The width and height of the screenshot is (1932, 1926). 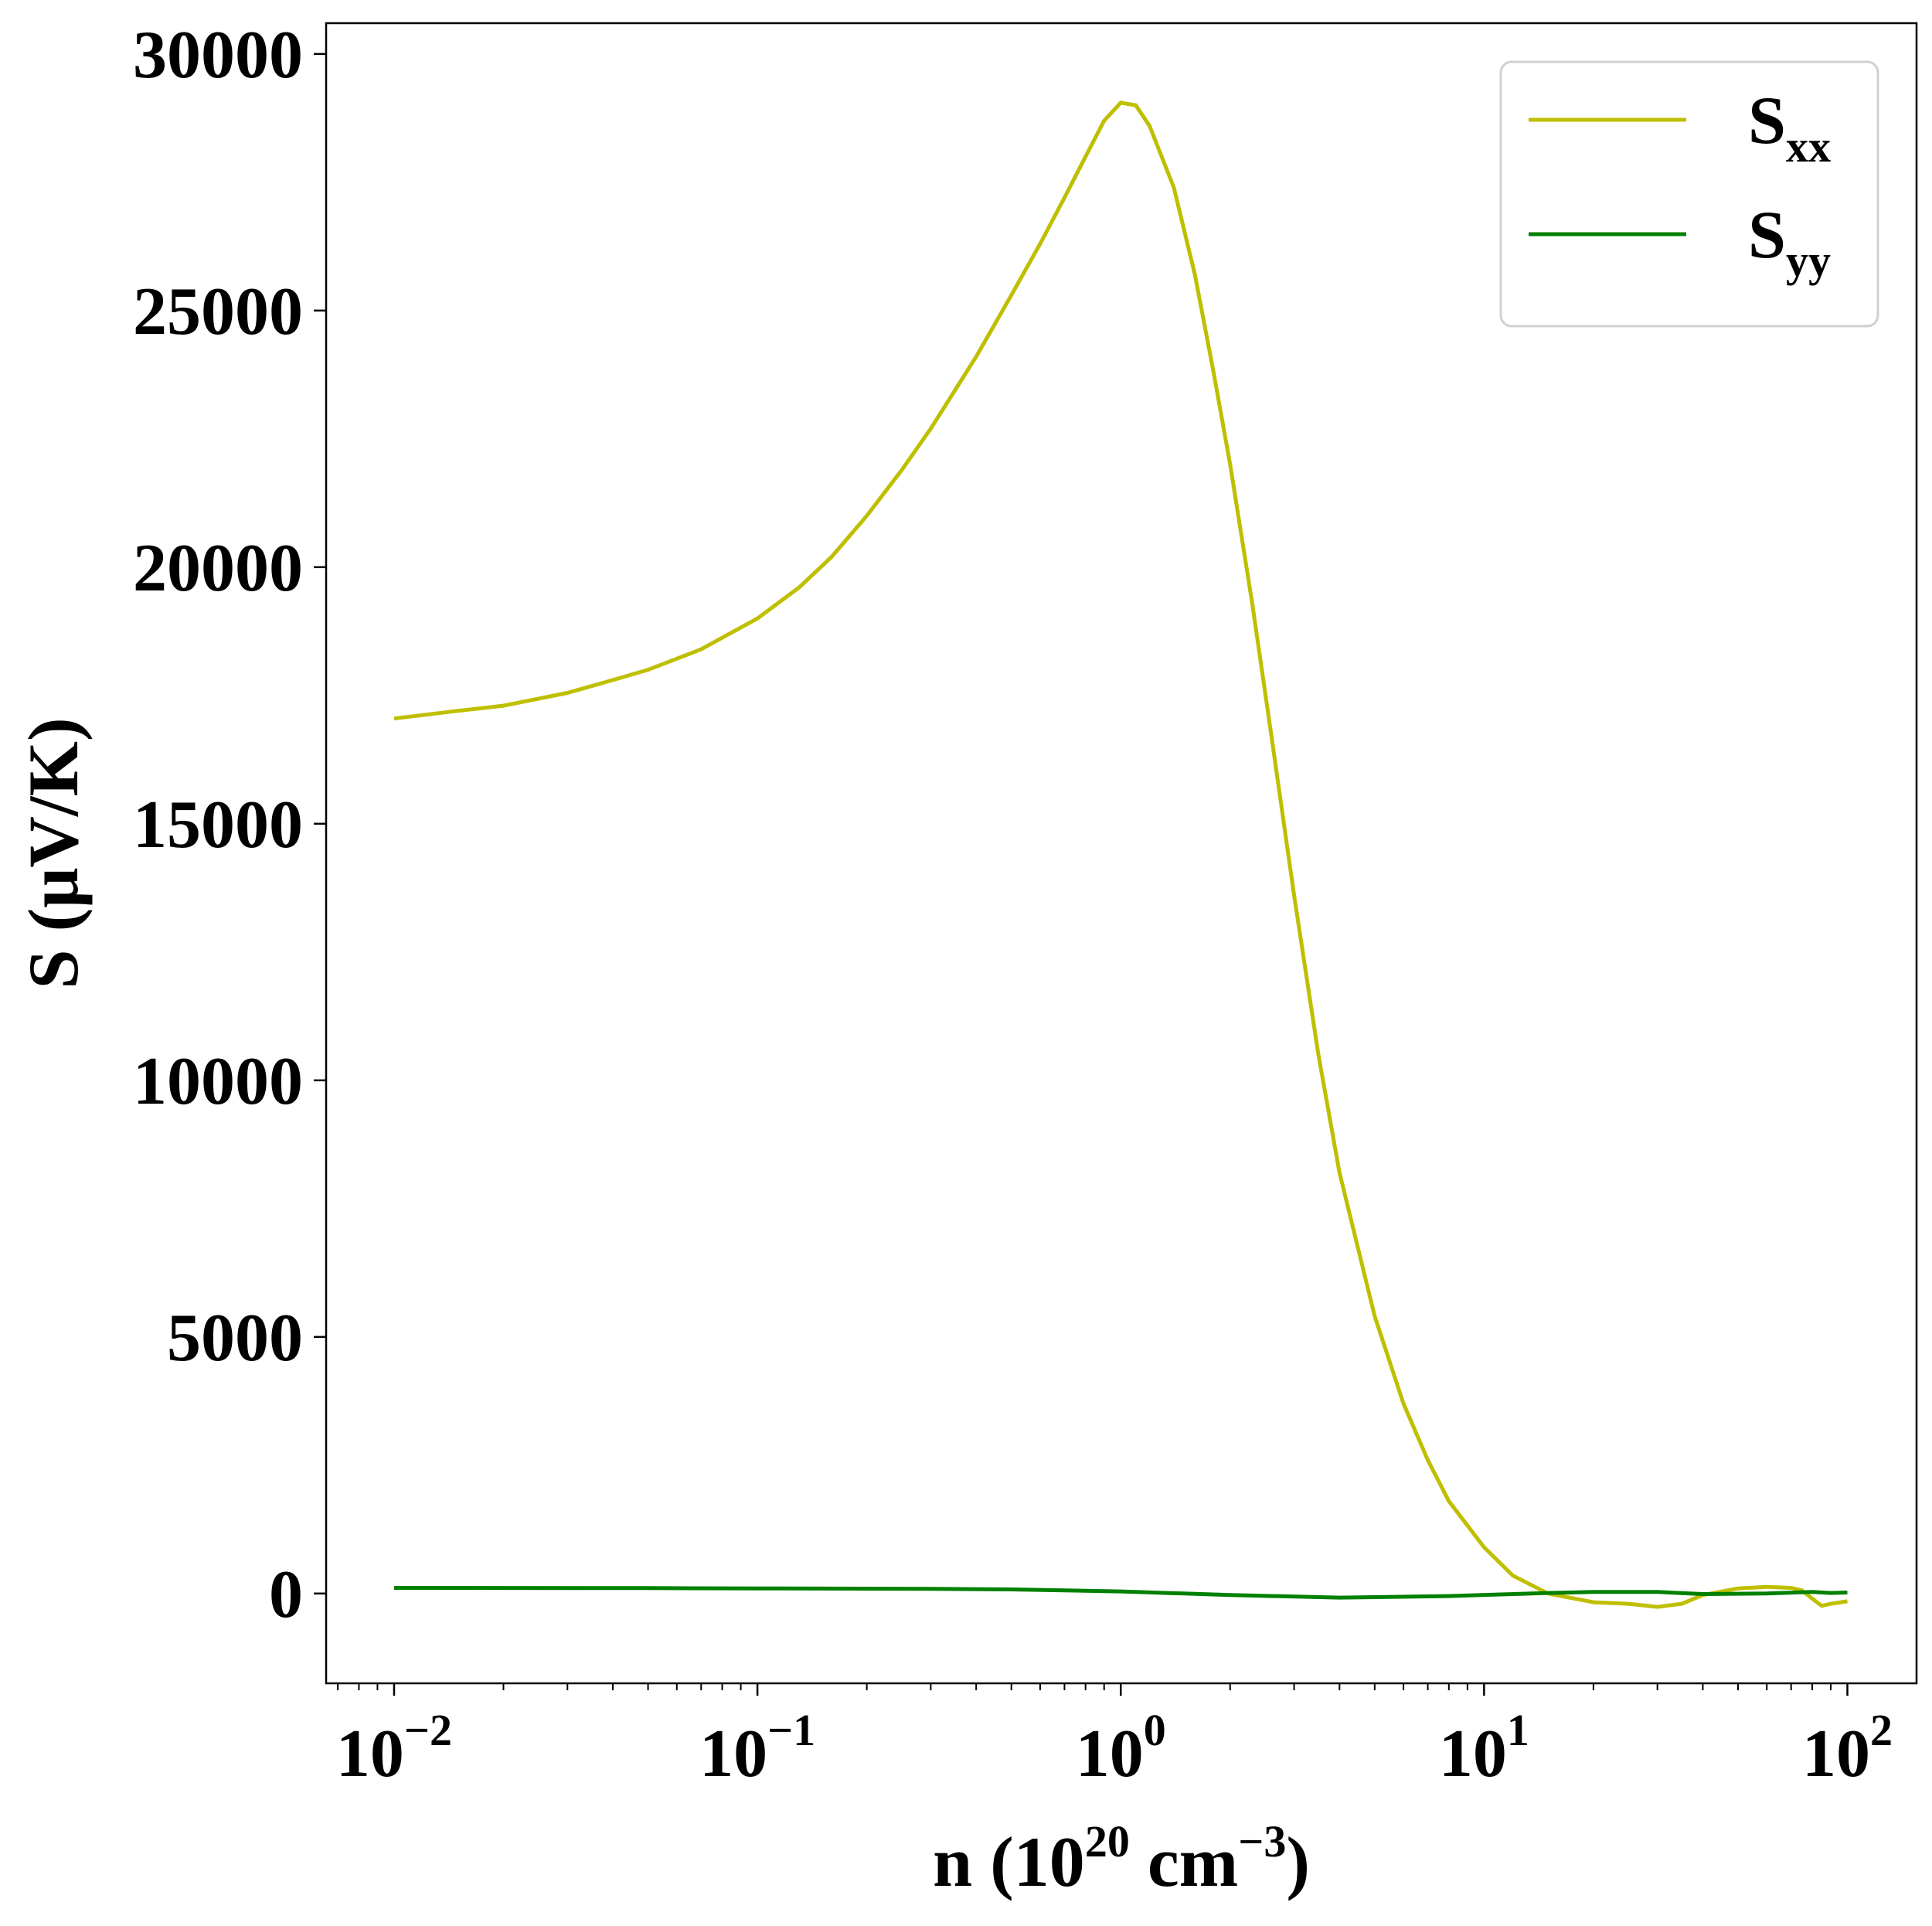 I want to click on series-line-syy, so click(x=1120, y=1593).